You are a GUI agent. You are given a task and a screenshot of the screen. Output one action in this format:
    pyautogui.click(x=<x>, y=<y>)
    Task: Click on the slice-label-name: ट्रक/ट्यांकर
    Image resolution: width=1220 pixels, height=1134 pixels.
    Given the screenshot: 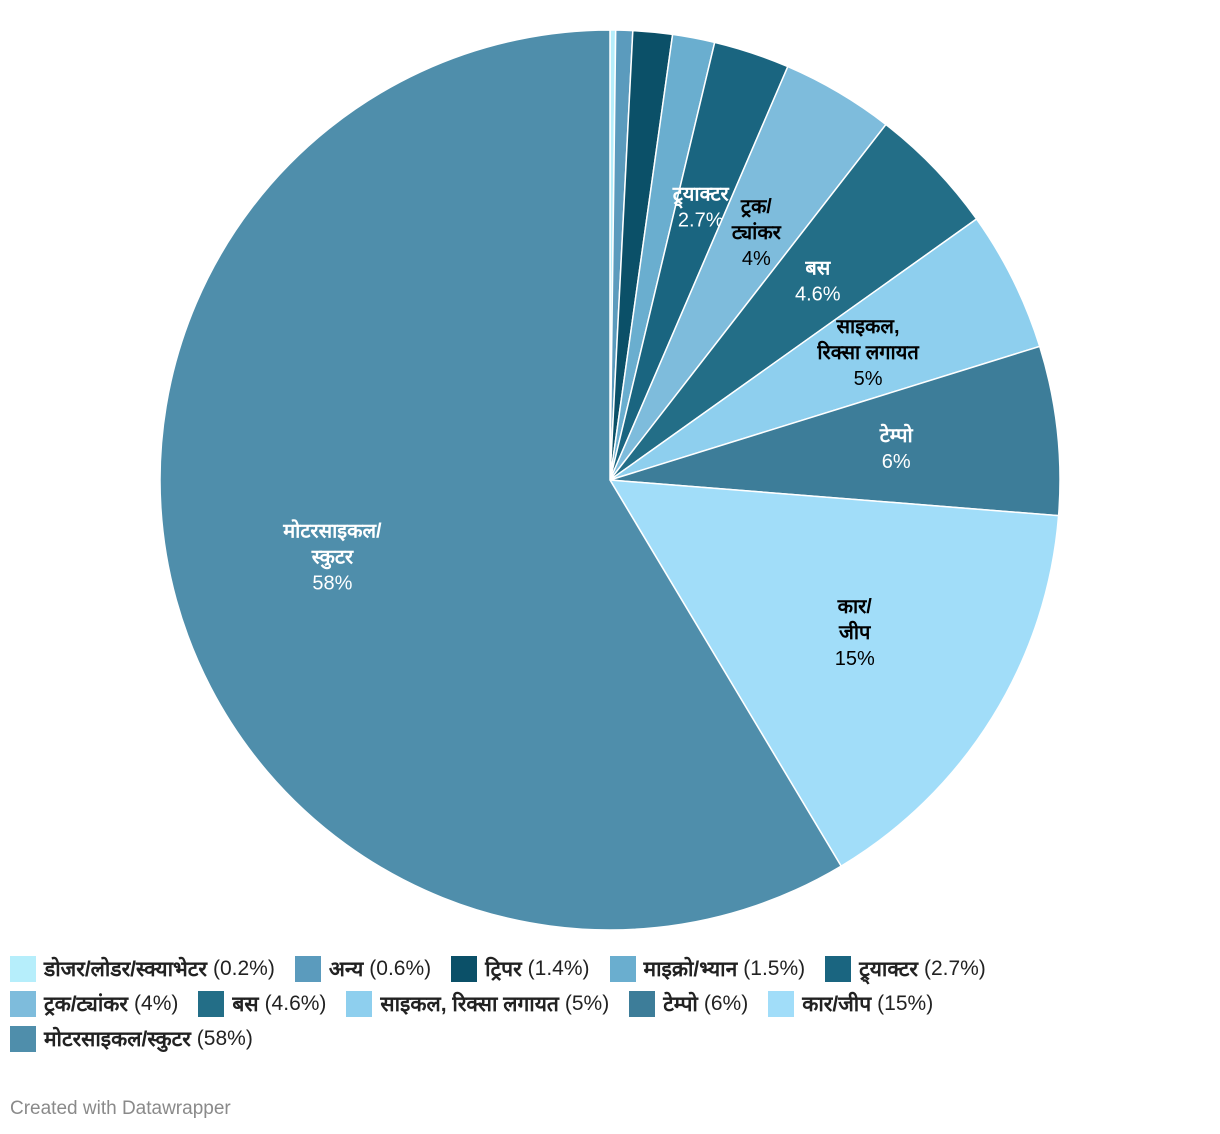 What is the action you would take?
    pyautogui.click(x=756, y=220)
    